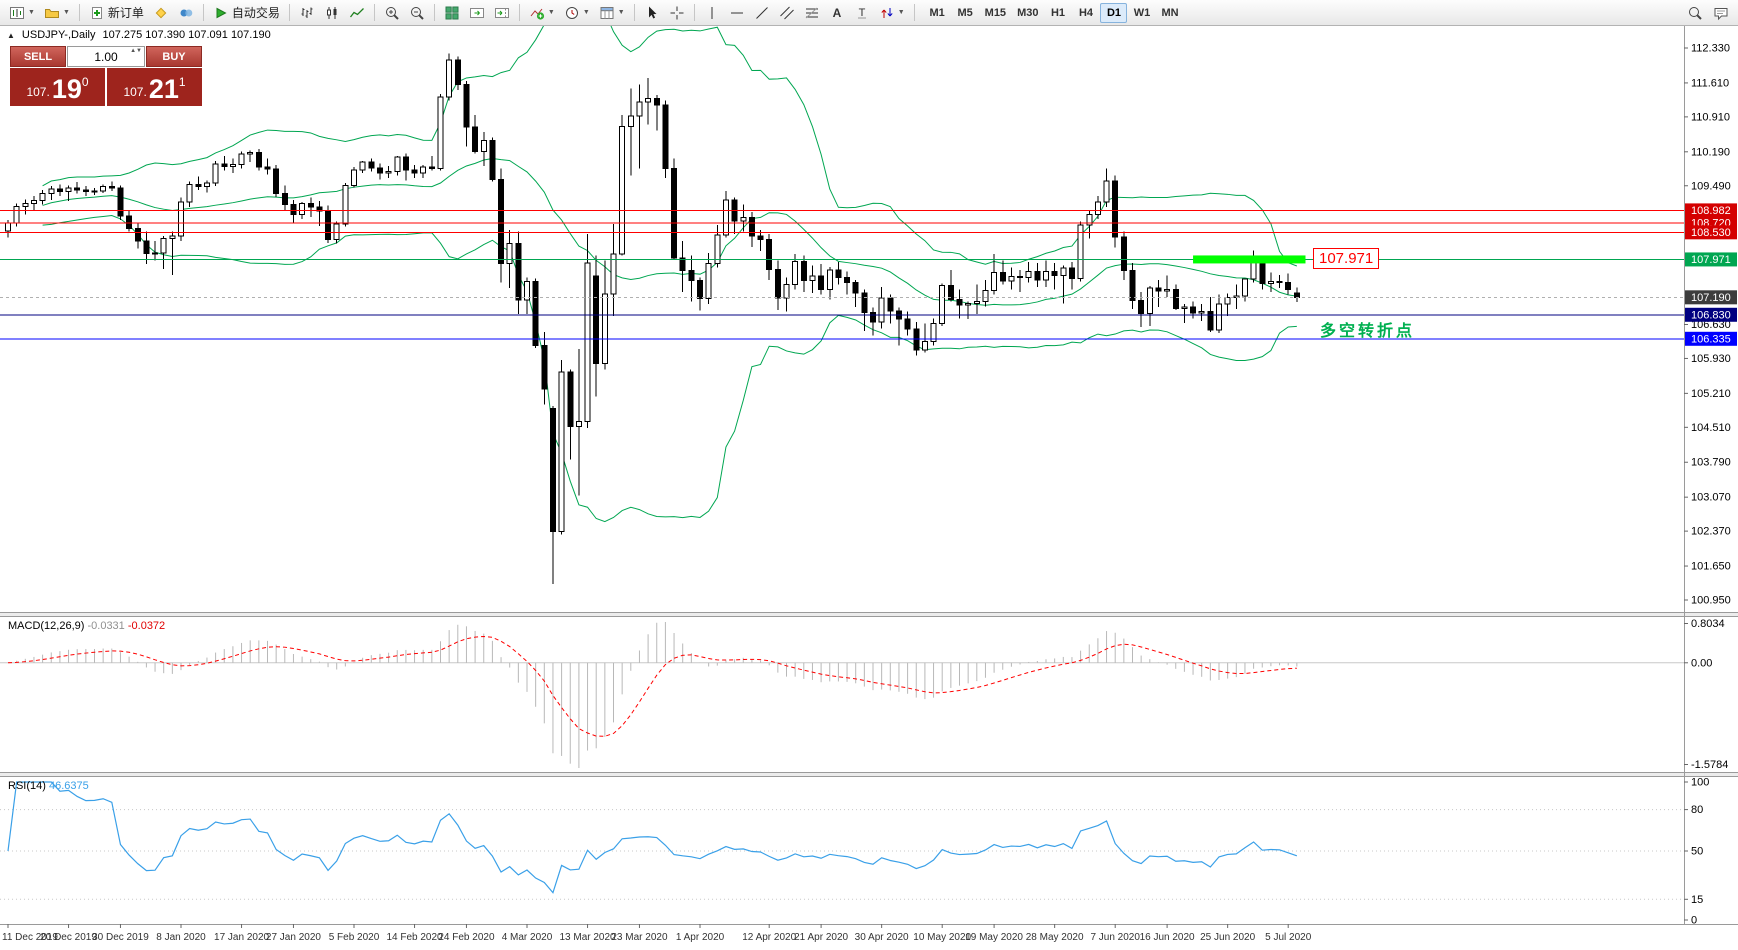  I want to click on turning-point-text: 多空转折点, so click(1368, 331).